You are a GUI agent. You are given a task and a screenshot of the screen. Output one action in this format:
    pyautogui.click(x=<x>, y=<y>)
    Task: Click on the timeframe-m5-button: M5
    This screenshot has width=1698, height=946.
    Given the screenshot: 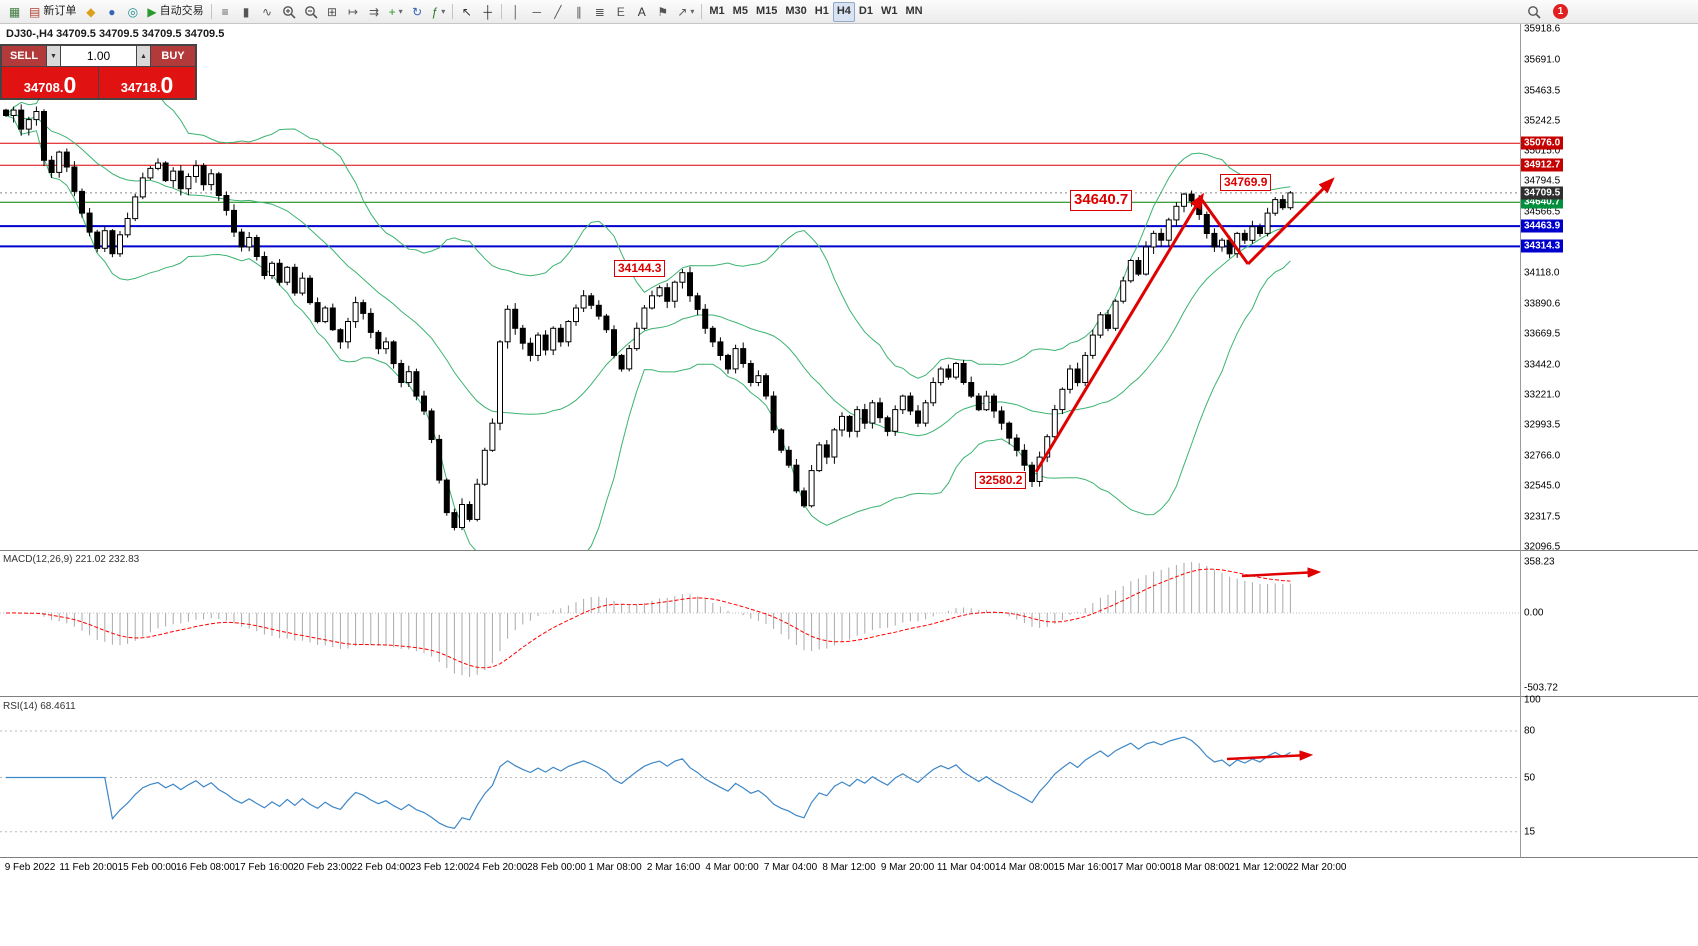 What is the action you would take?
    pyautogui.click(x=740, y=11)
    